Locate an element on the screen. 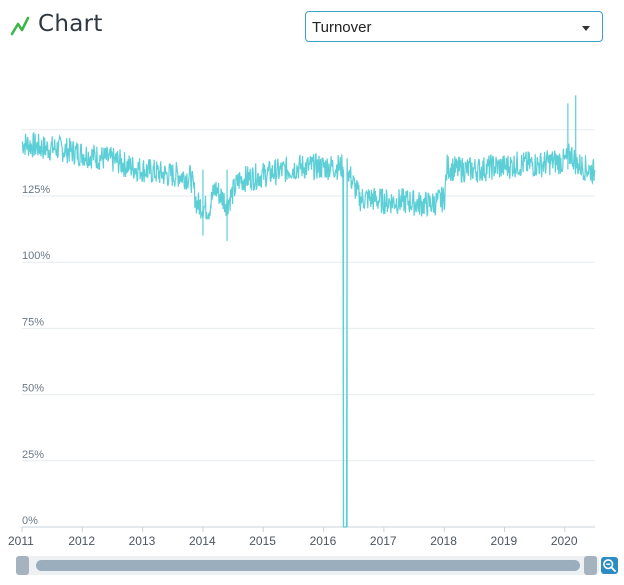 This screenshot has width=624, height=585. range-scrollbar-thumb is located at coordinates (308, 565).